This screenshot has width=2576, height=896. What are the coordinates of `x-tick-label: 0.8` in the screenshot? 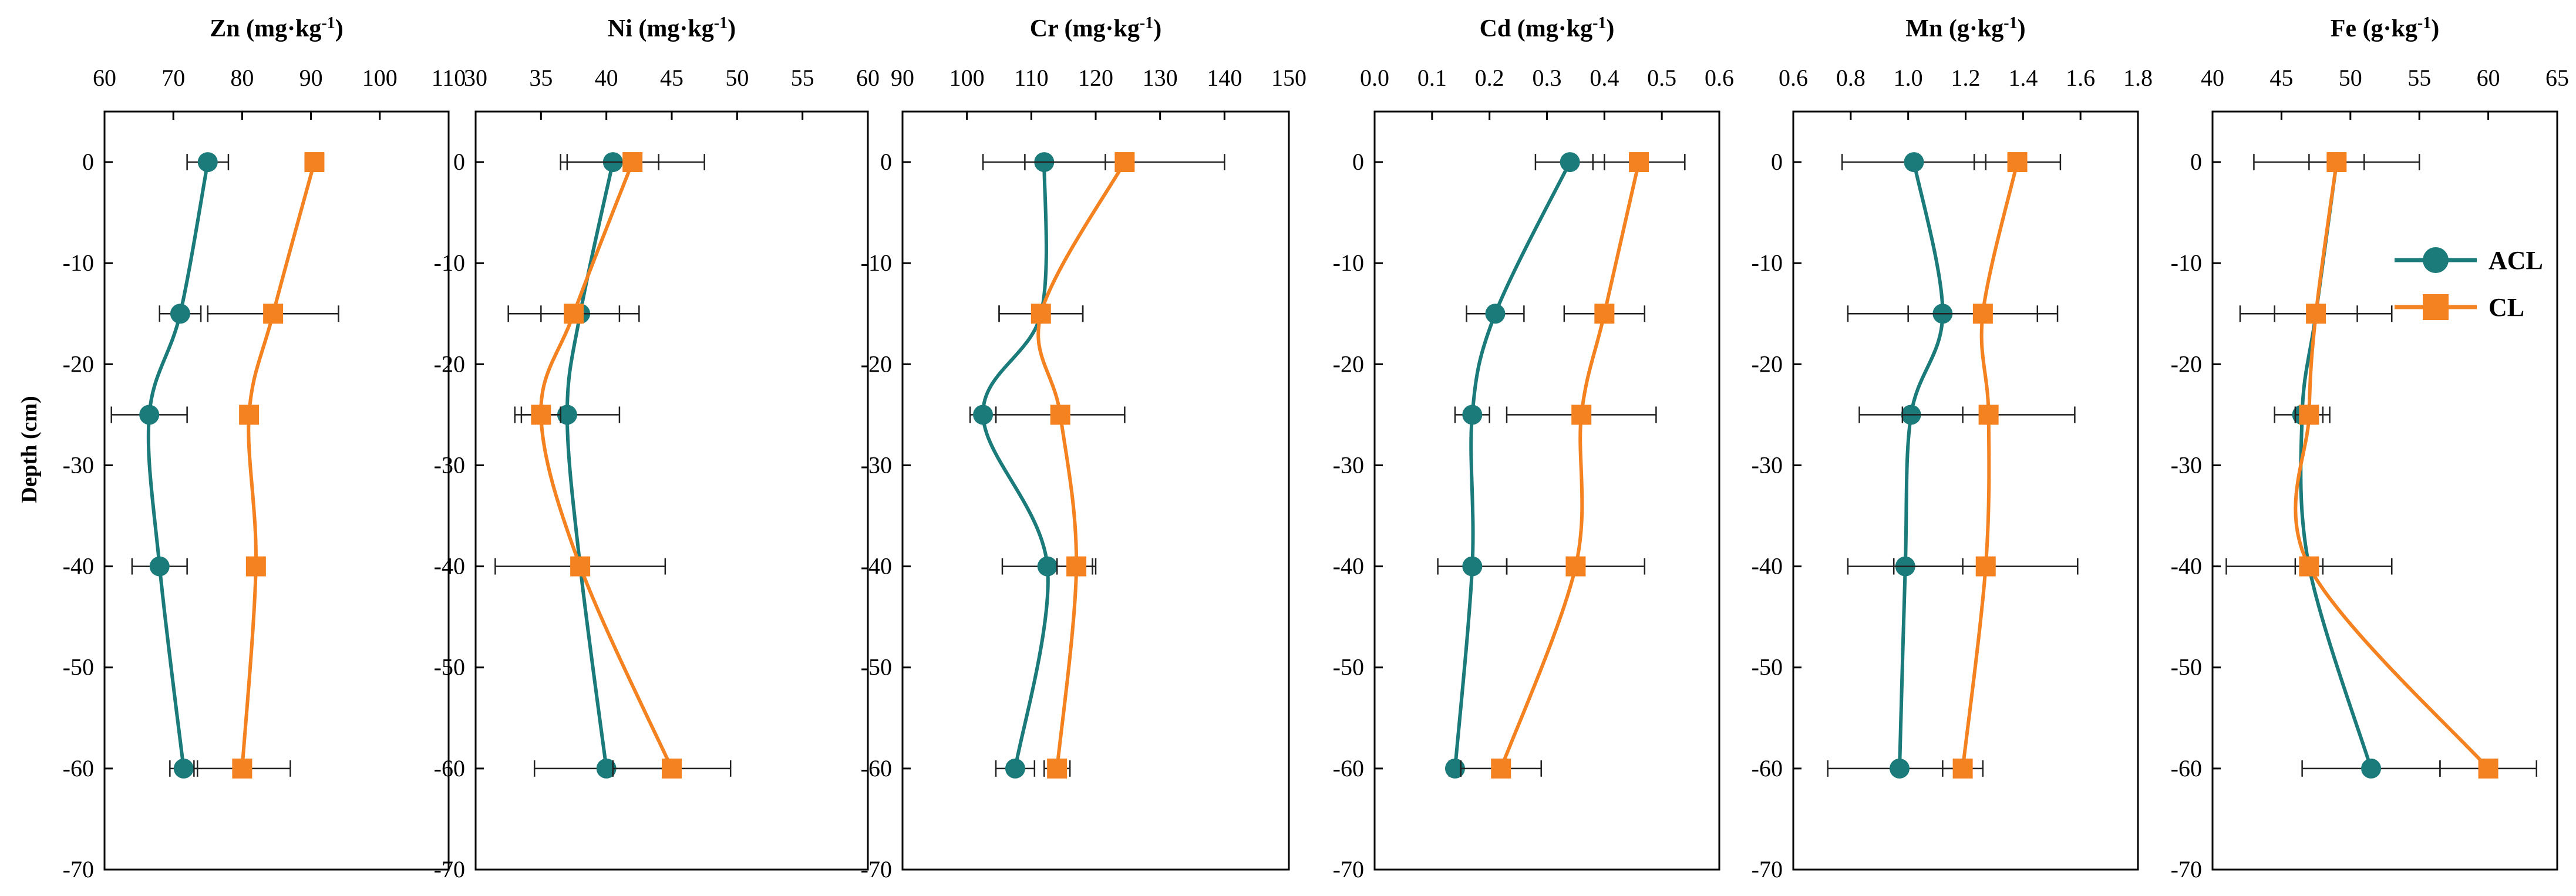 It's located at (1851, 78).